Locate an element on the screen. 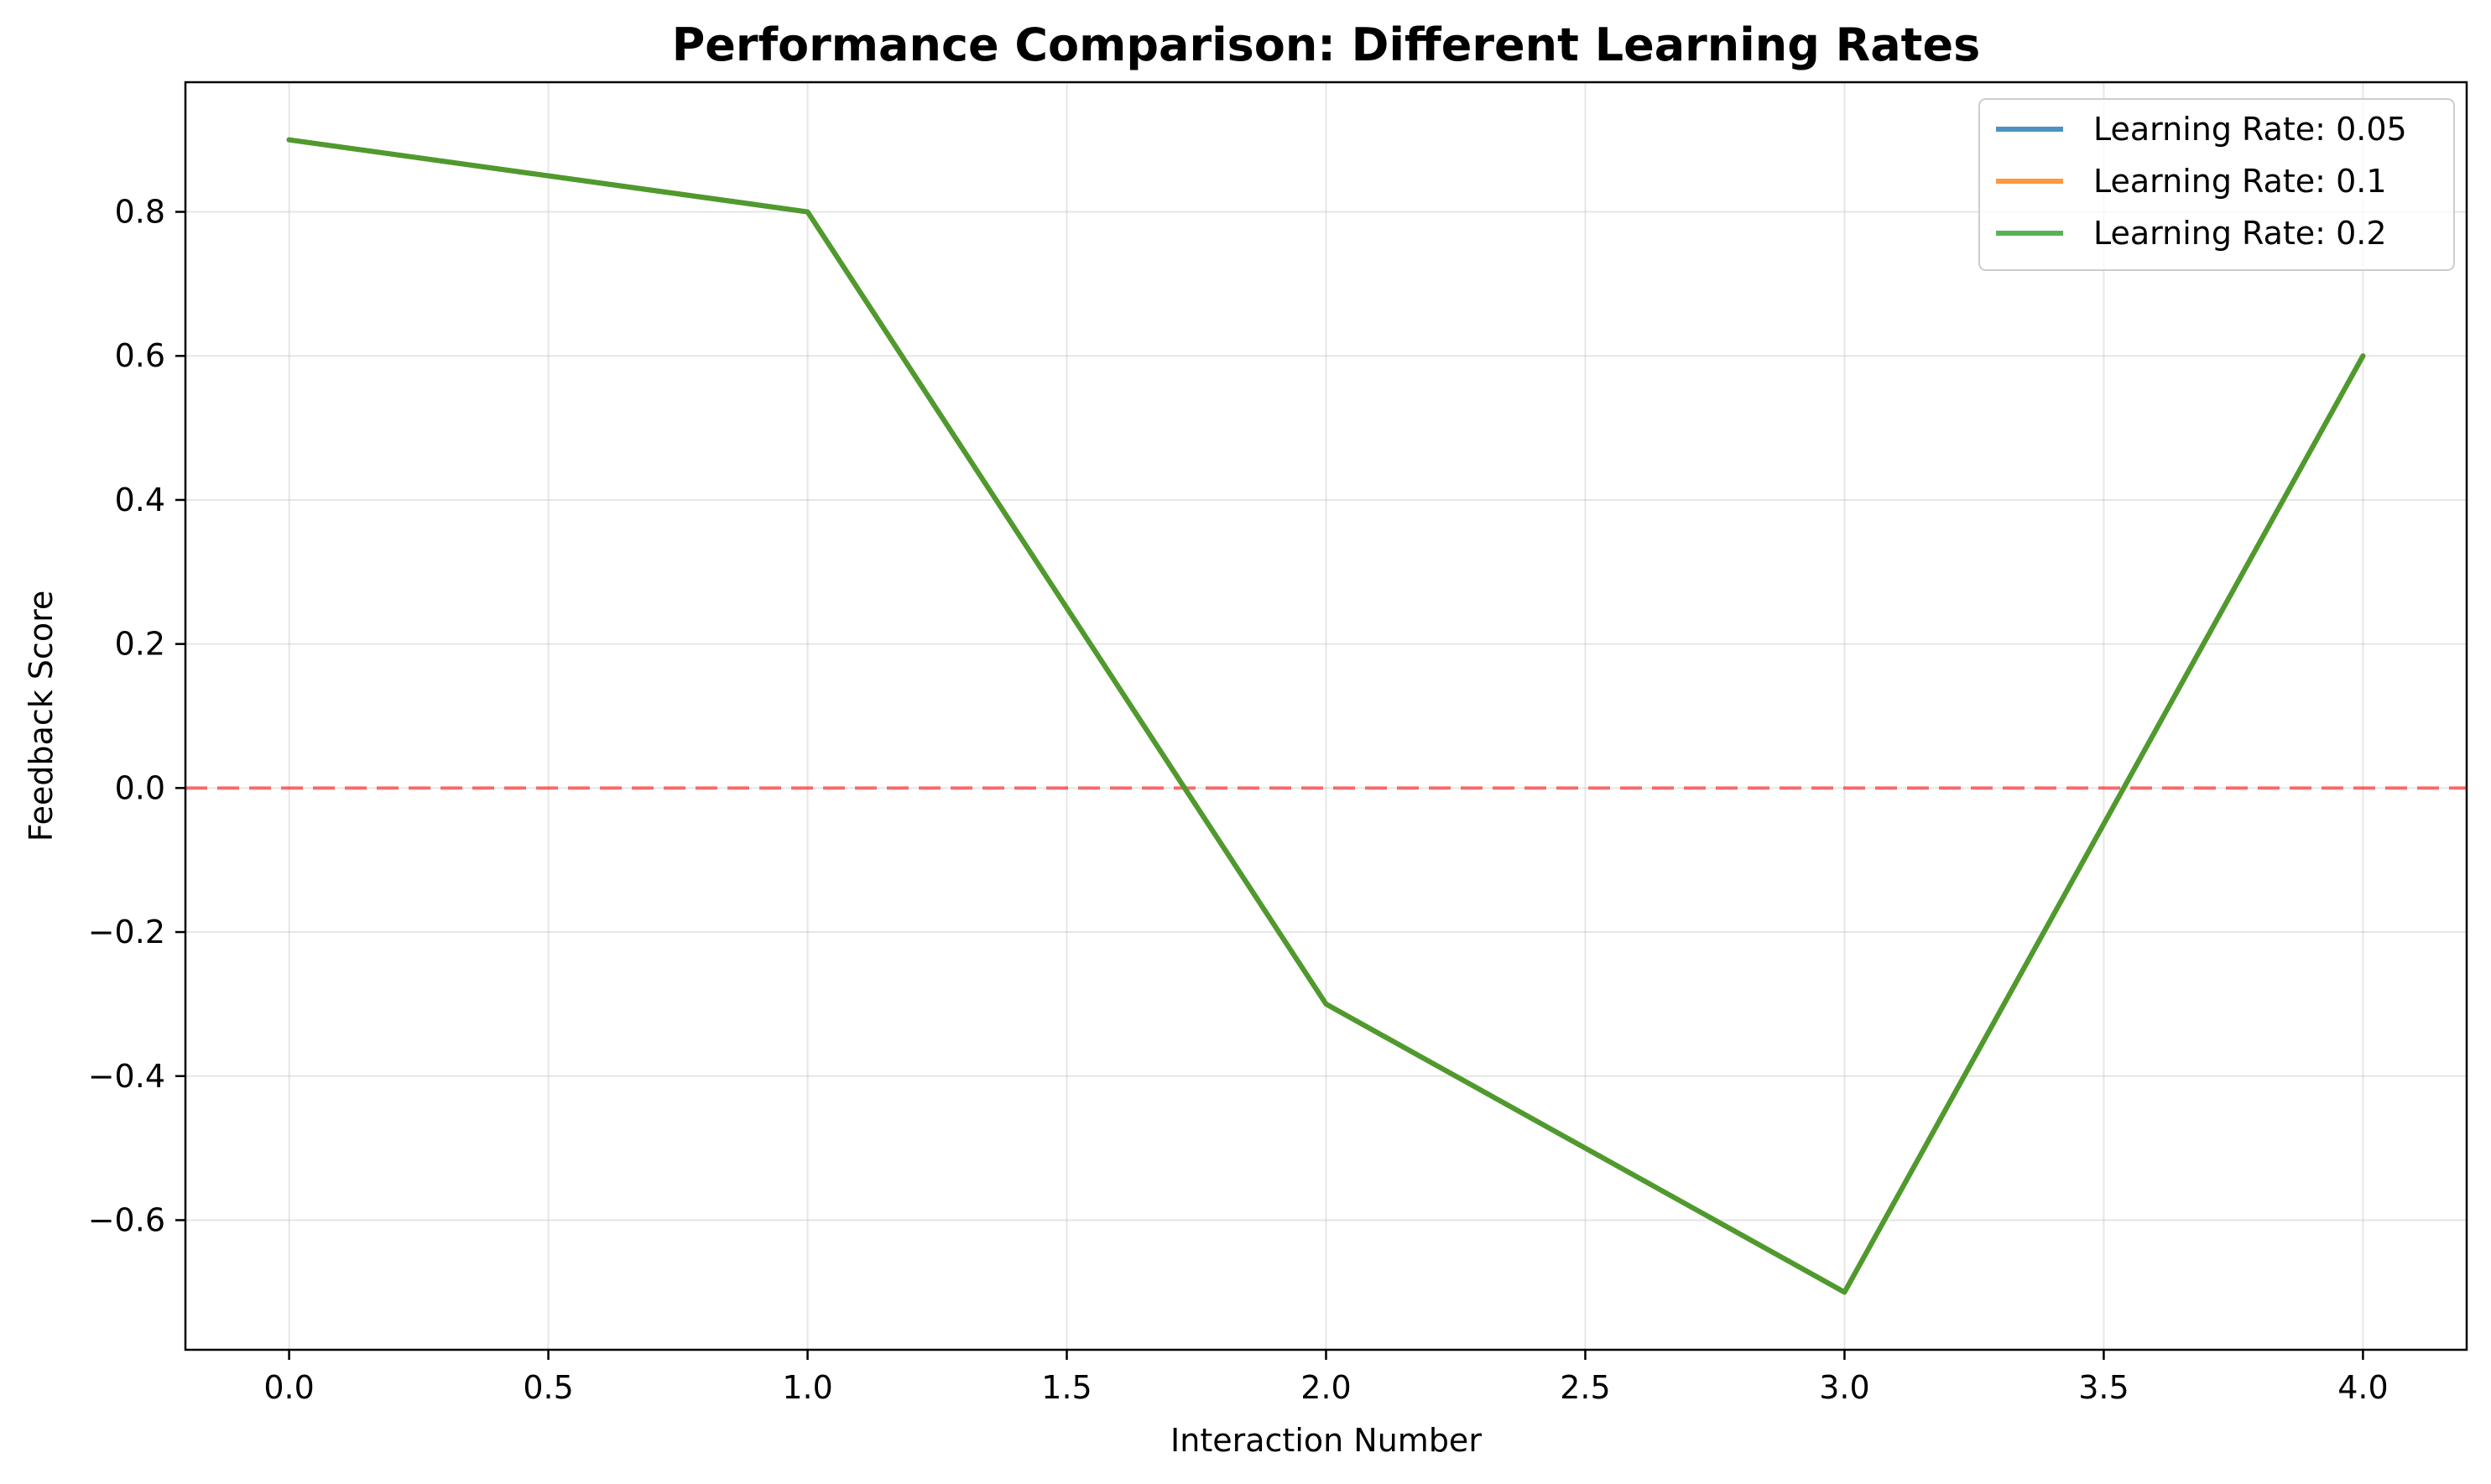 The width and height of the screenshot is (2491, 1484). y-tick-label: −0.6 is located at coordinates (127, 1219).